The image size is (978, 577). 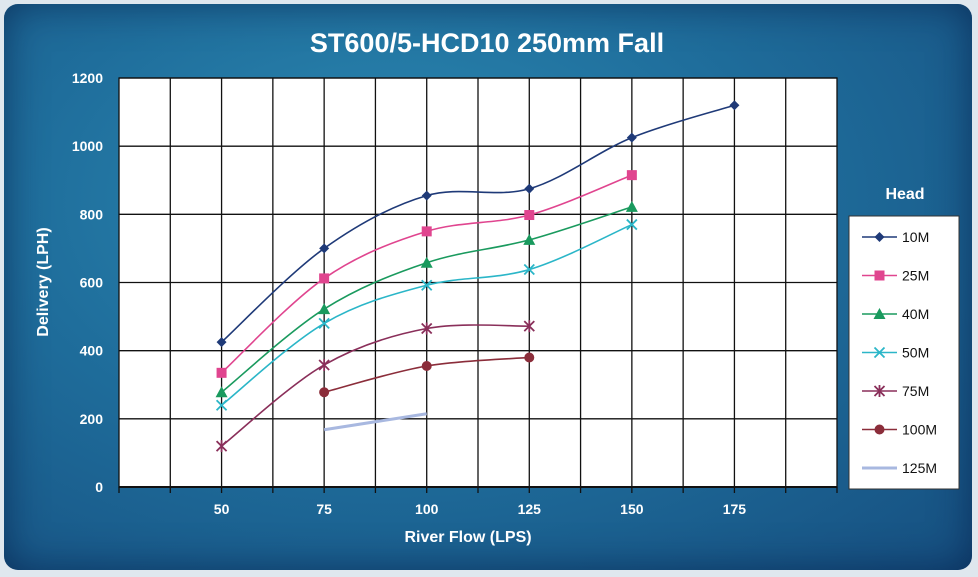 I want to click on y-tick-label: 600, so click(x=92, y=283).